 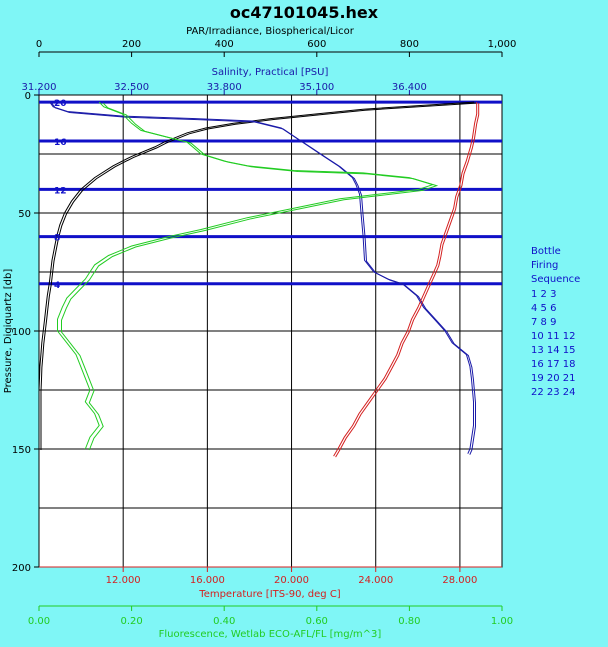 What do you see at coordinates (543, 294) in the screenshot?
I see `legend-row: 1 2 3` at bounding box center [543, 294].